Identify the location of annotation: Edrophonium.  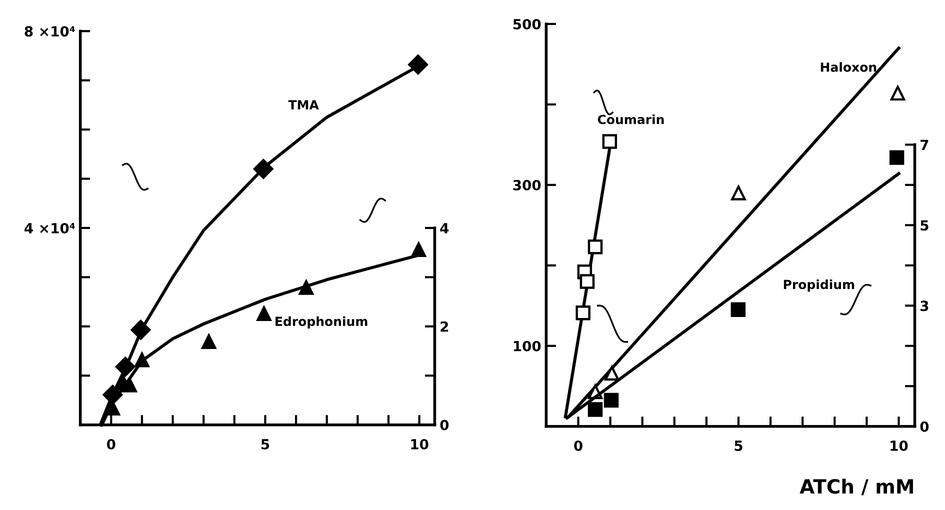
(322, 322).